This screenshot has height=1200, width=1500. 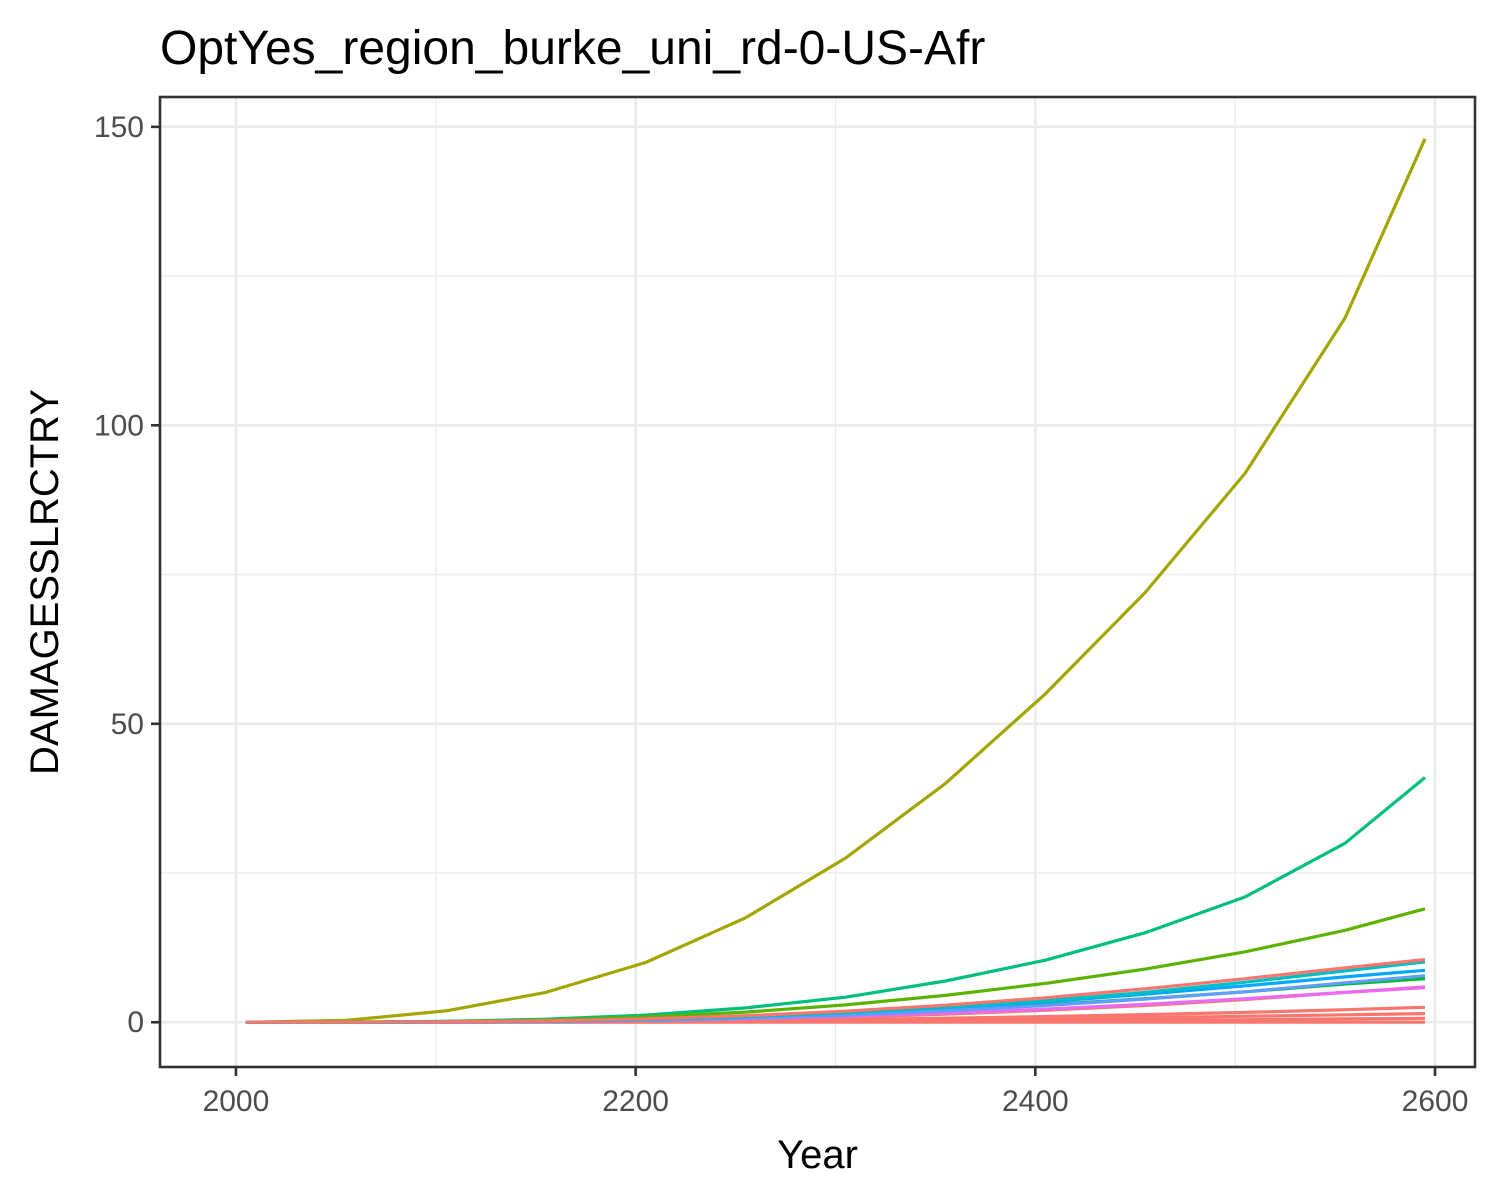 What do you see at coordinates (1035, 1101) in the screenshot?
I see `x-tick-label: 2400` at bounding box center [1035, 1101].